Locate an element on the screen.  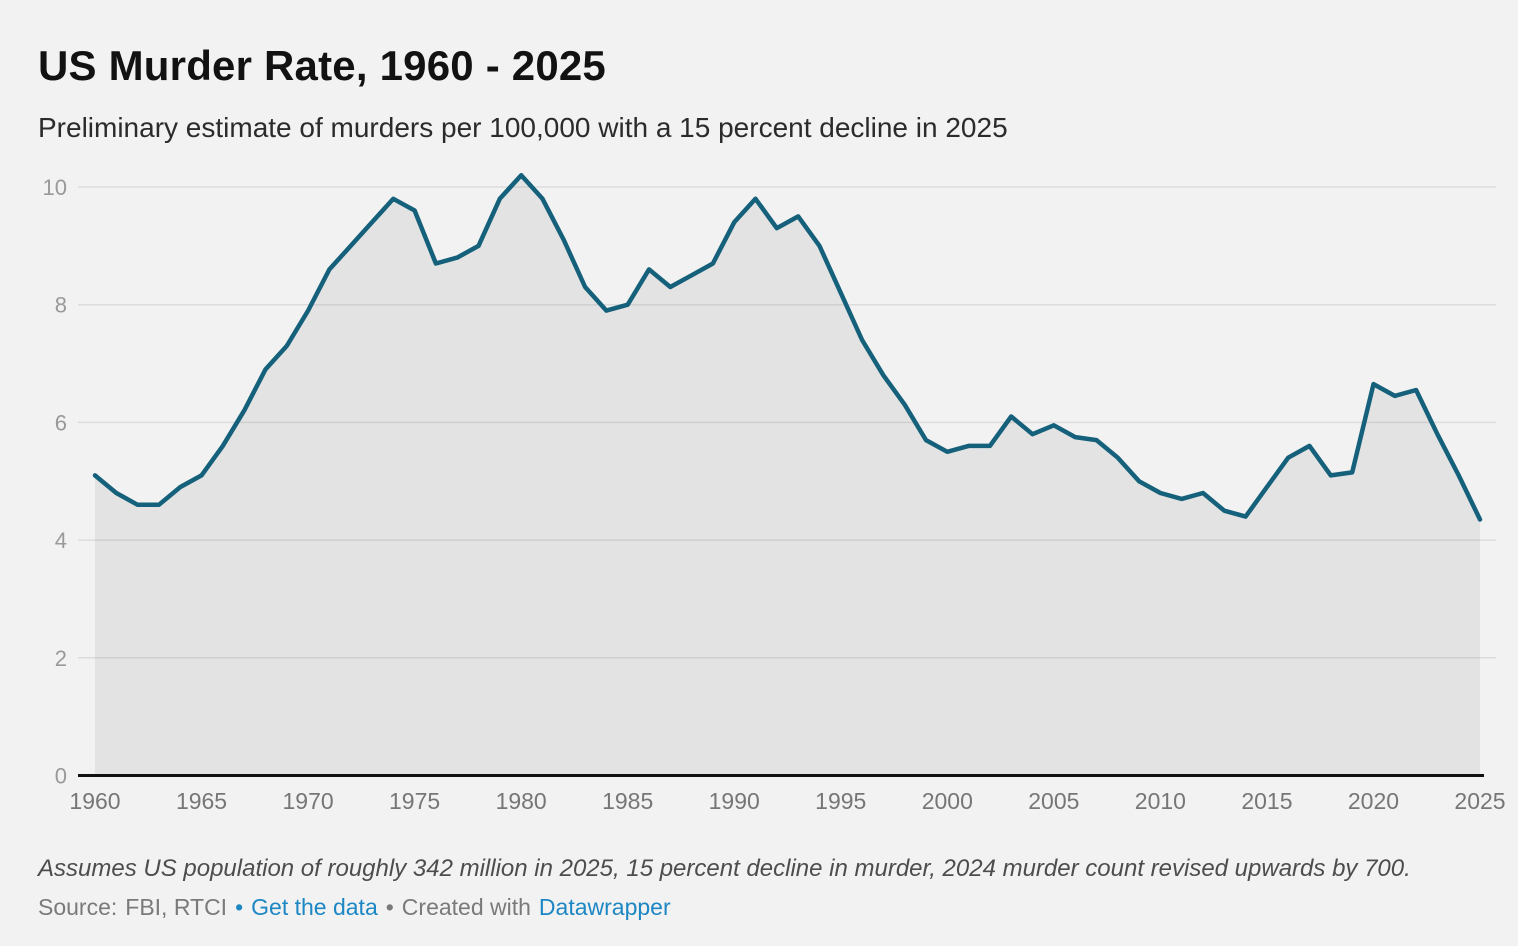
datawrapper-link: Datawrapper is located at coordinates (604, 907).